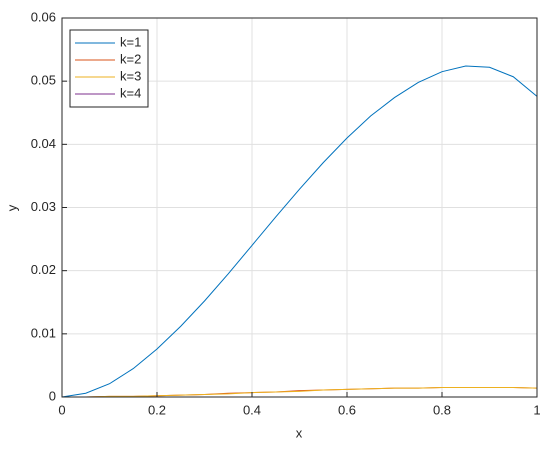  What do you see at coordinates (43, 143) in the screenshot?
I see `y-tick-label: 0.04` at bounding box center [43, 143].